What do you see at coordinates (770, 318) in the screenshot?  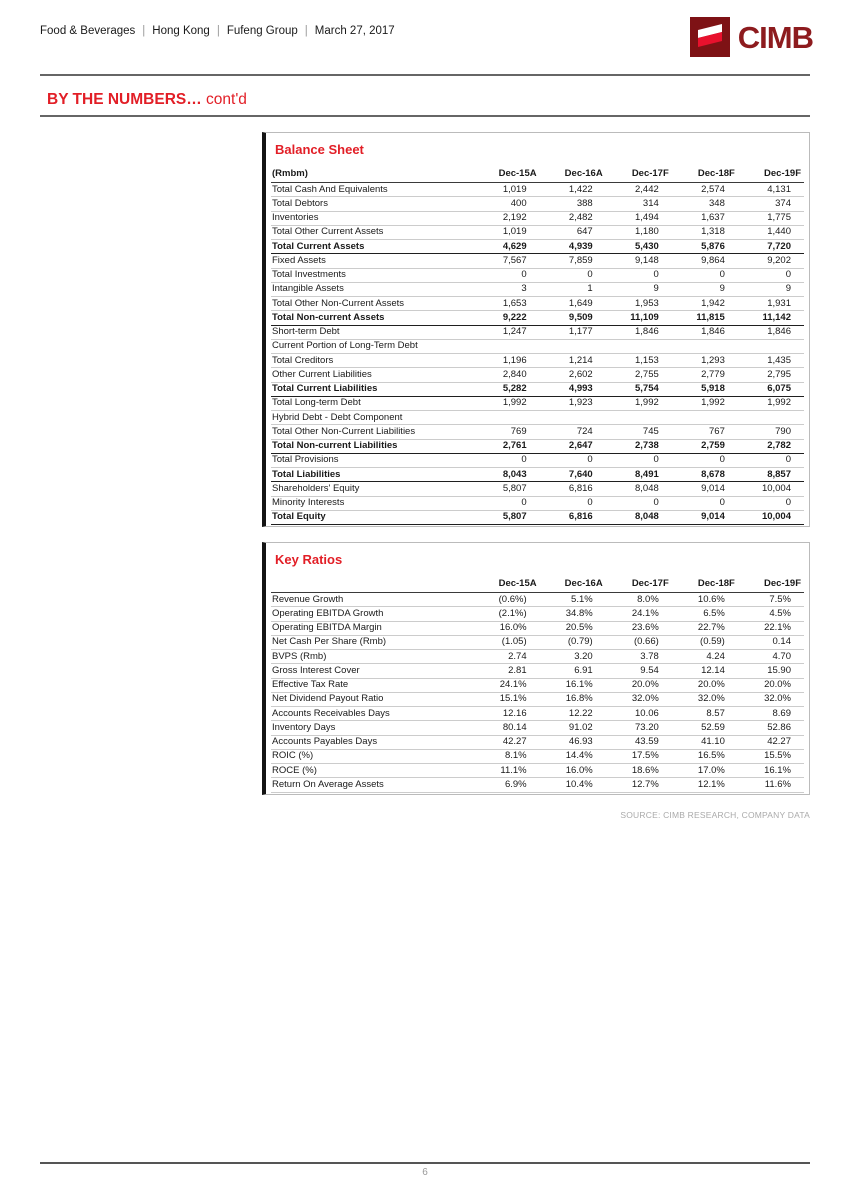 I see `cell-value: 11,142` at bounding box center [770, 318].